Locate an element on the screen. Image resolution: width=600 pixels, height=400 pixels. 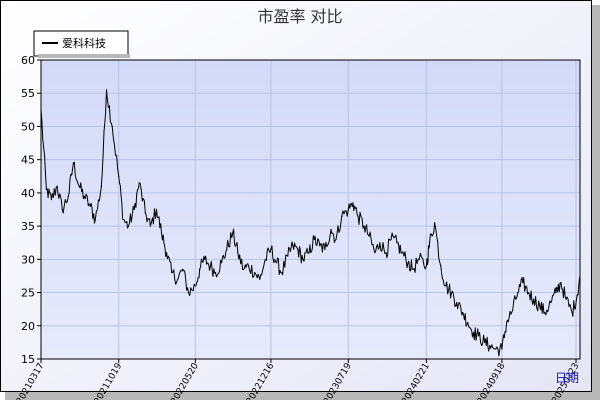
y-tick-label: 35 is located at coordinates (28, 226).